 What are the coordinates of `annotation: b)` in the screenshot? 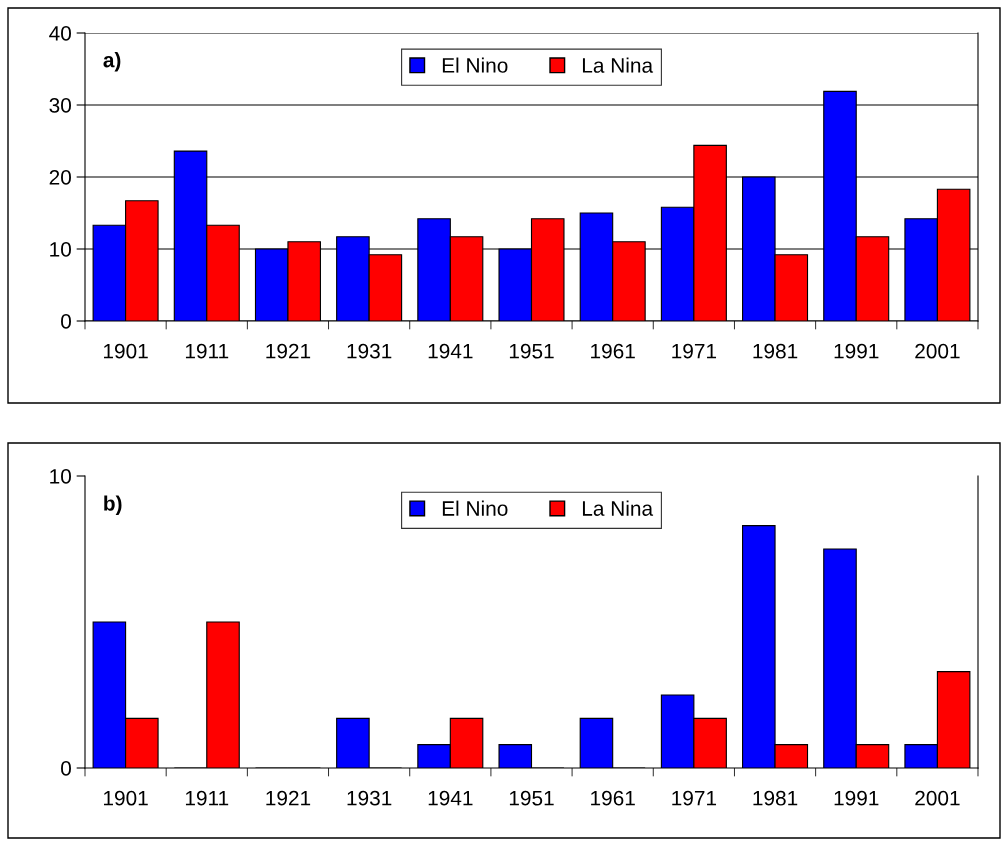 It's located at (113, 505).